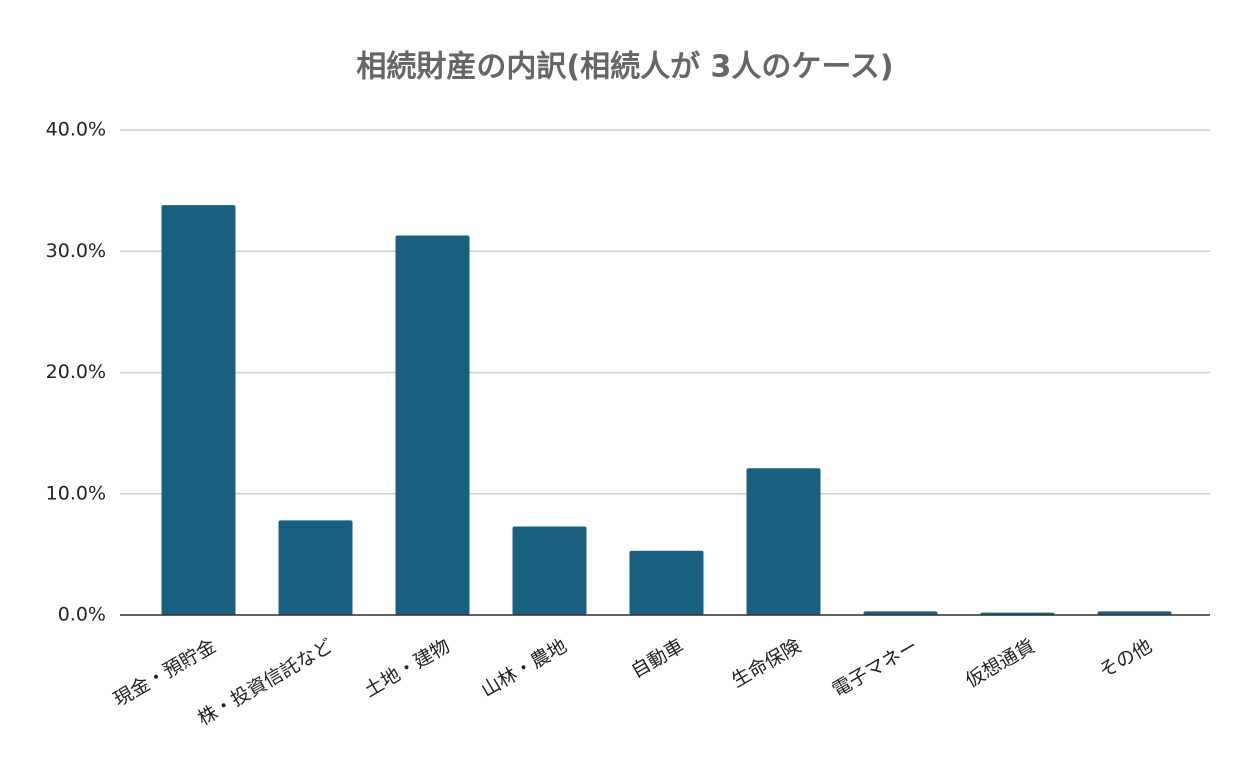  Describe the element at coordinates (76, 493) in the screenshot. I see `y-tick-label: 10.0%` at that location.